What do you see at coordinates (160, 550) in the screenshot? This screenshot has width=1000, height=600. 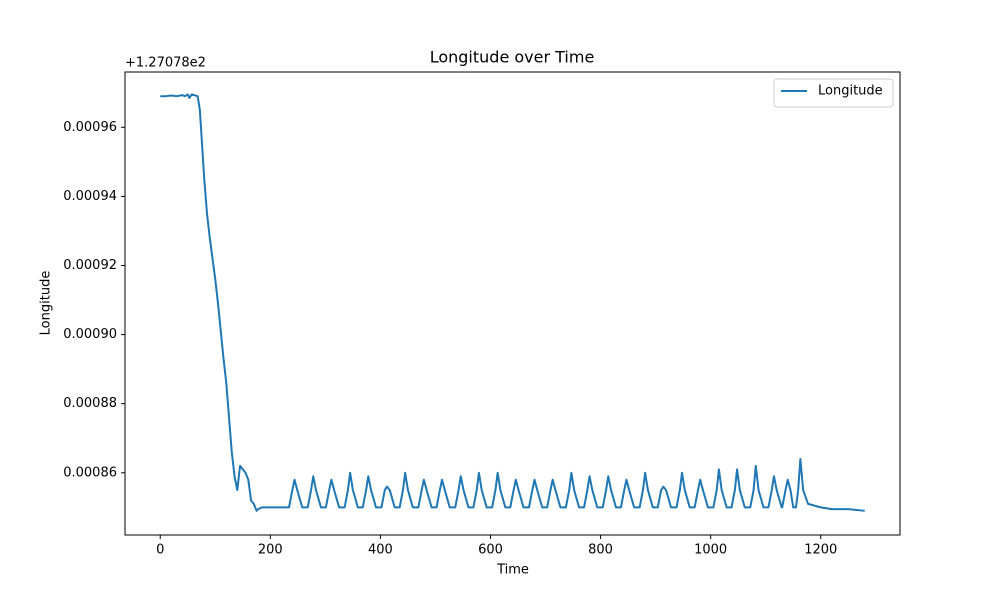 I see `x-tick-label: 0` at bounding box center [160, 550].